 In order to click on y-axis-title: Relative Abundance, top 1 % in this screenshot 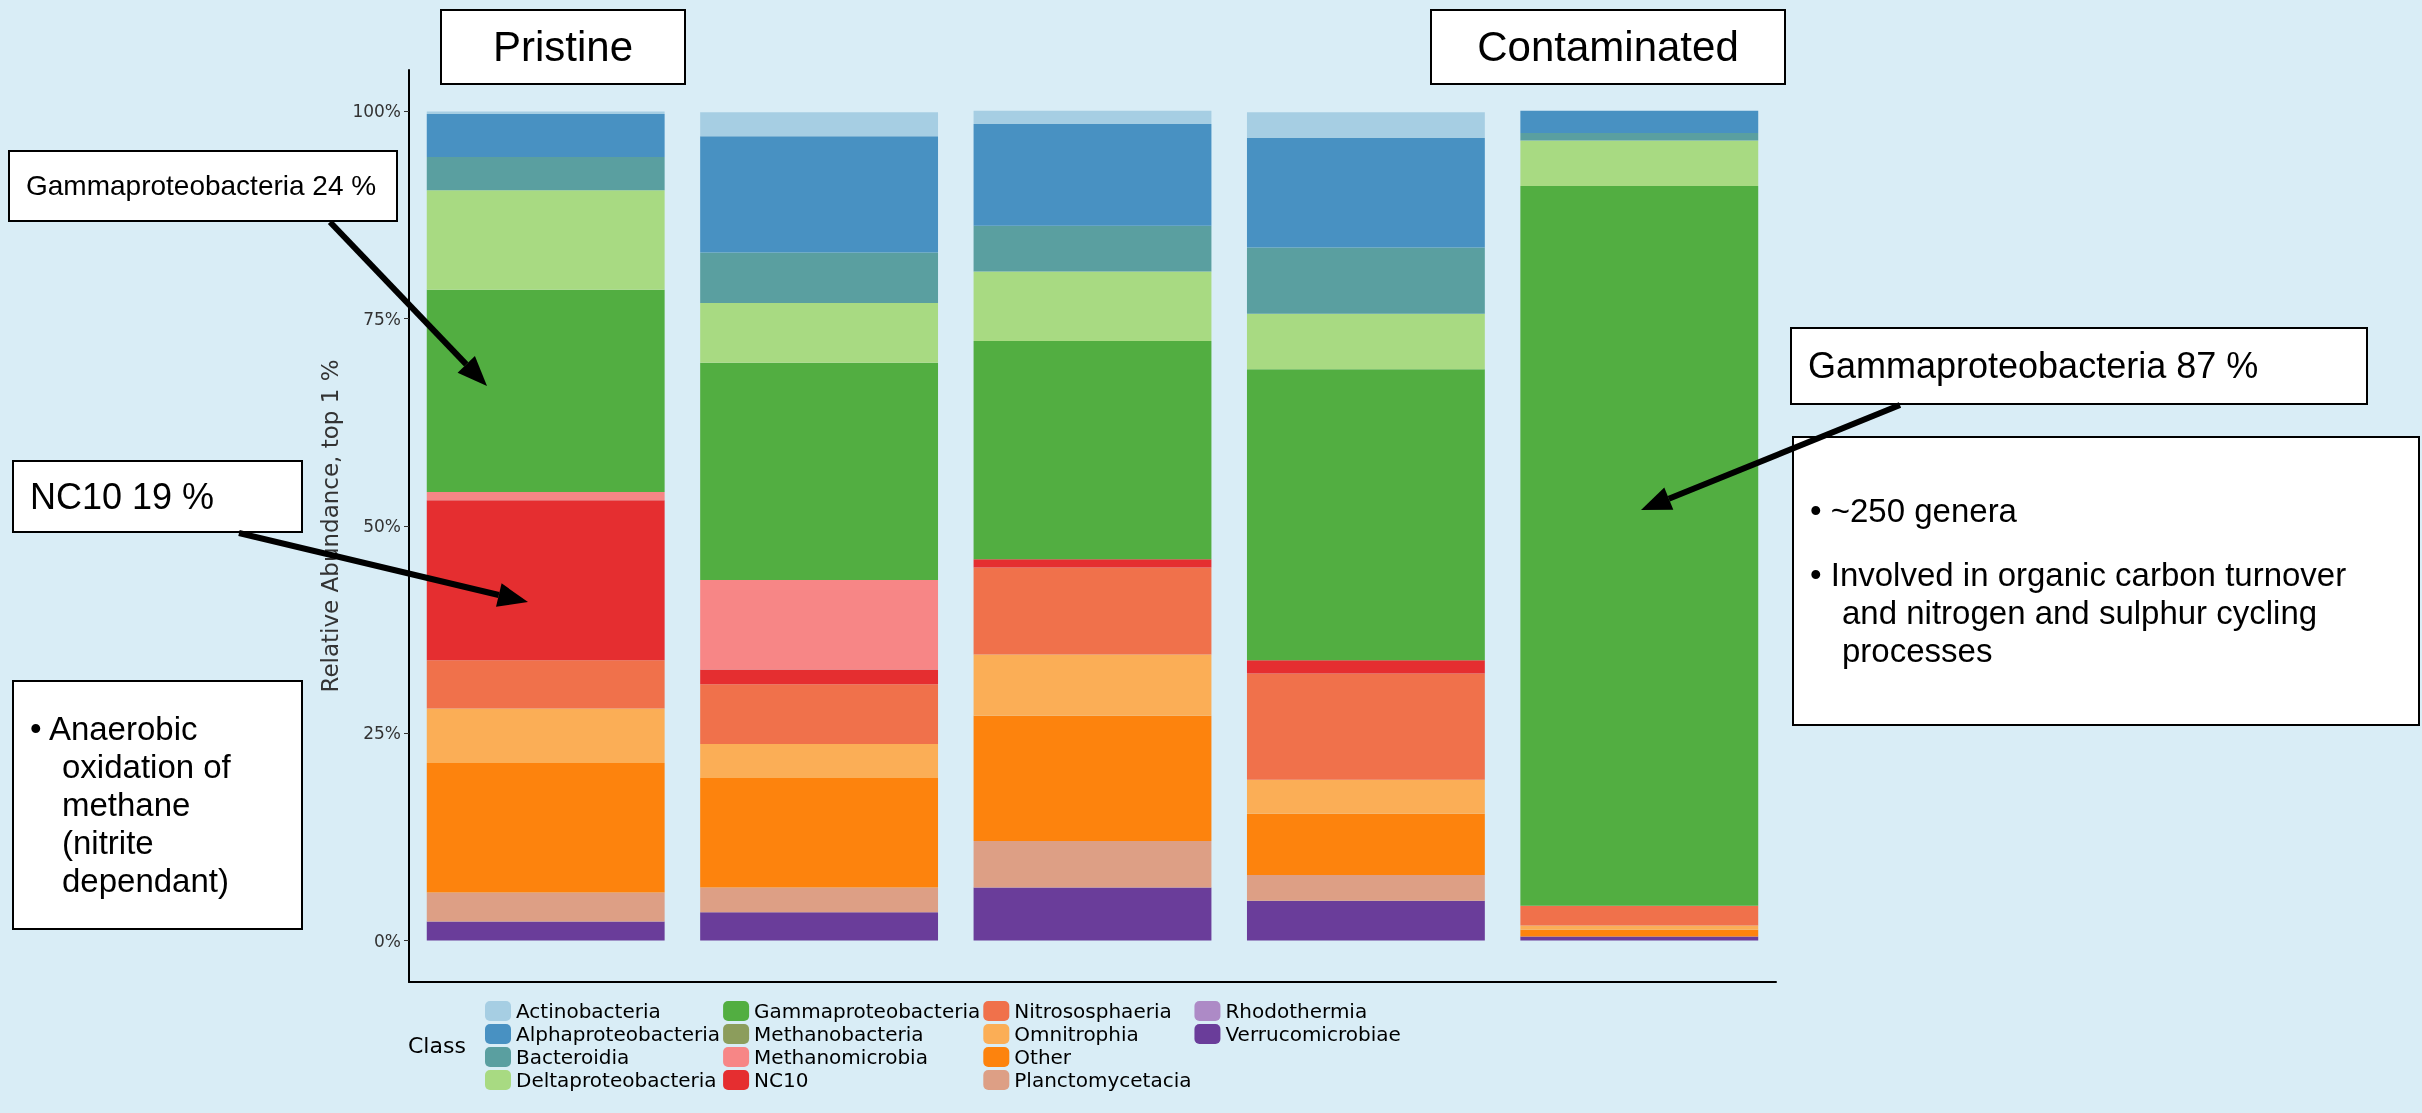, I will do `click(329, 526)`.